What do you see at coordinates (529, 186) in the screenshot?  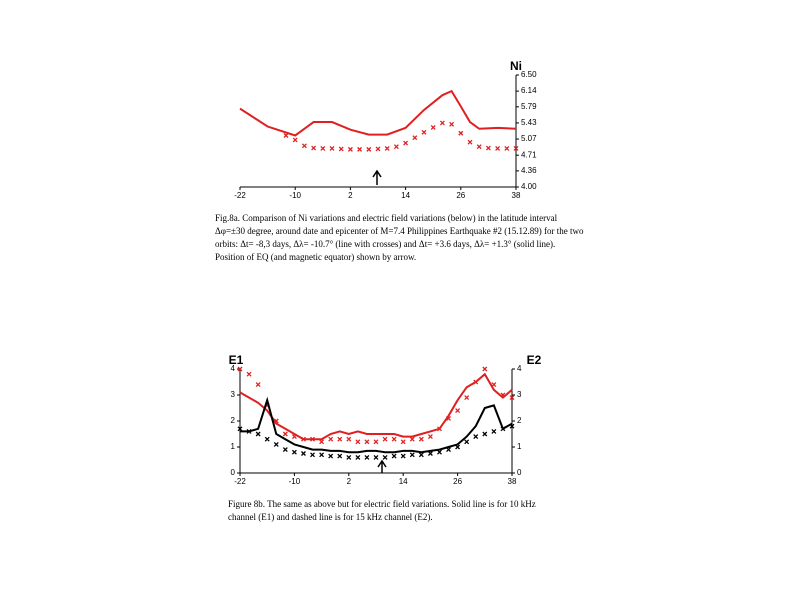 I see `y-tick-label: 4.00` at bounding box center [529, 186].